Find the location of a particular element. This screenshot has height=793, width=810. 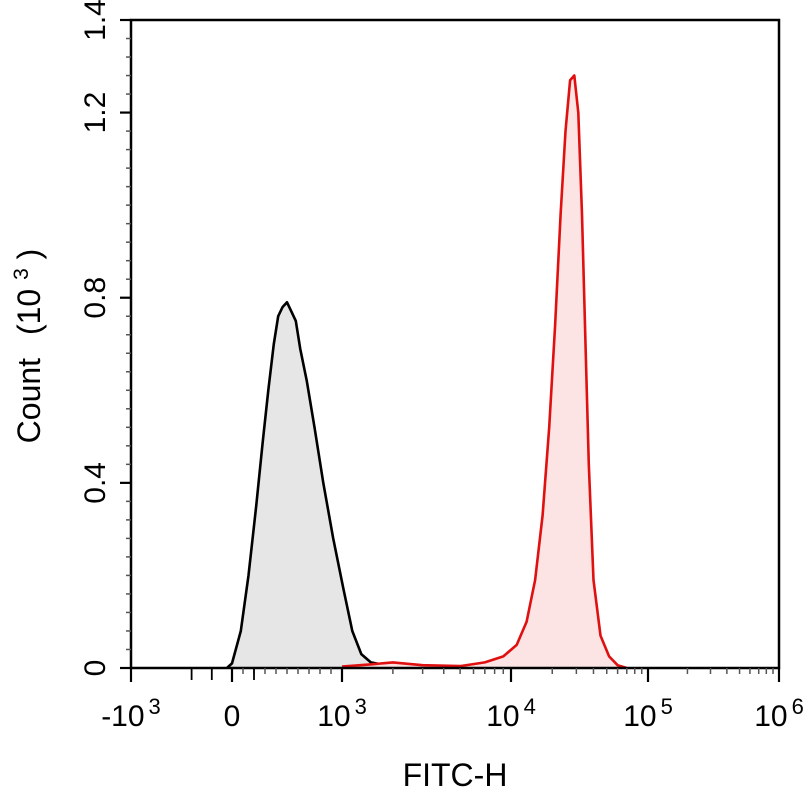

x-tick-label: 10 6 is located at coordinates (779, 713).